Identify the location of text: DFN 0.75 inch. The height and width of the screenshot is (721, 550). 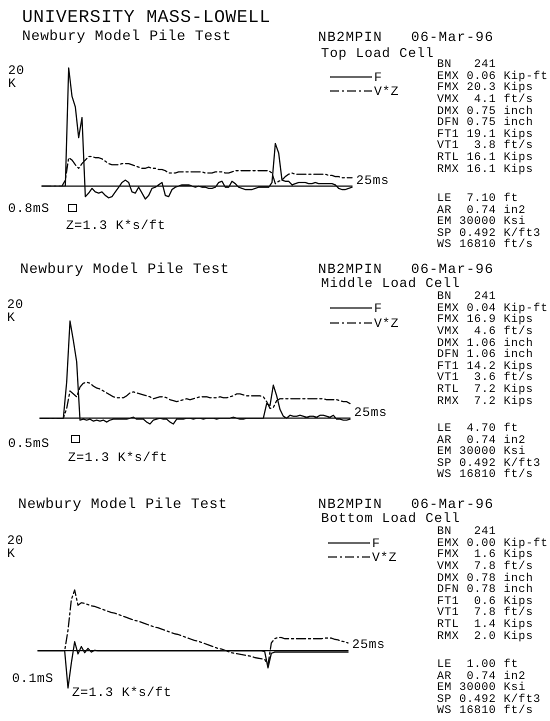
(485, 123).